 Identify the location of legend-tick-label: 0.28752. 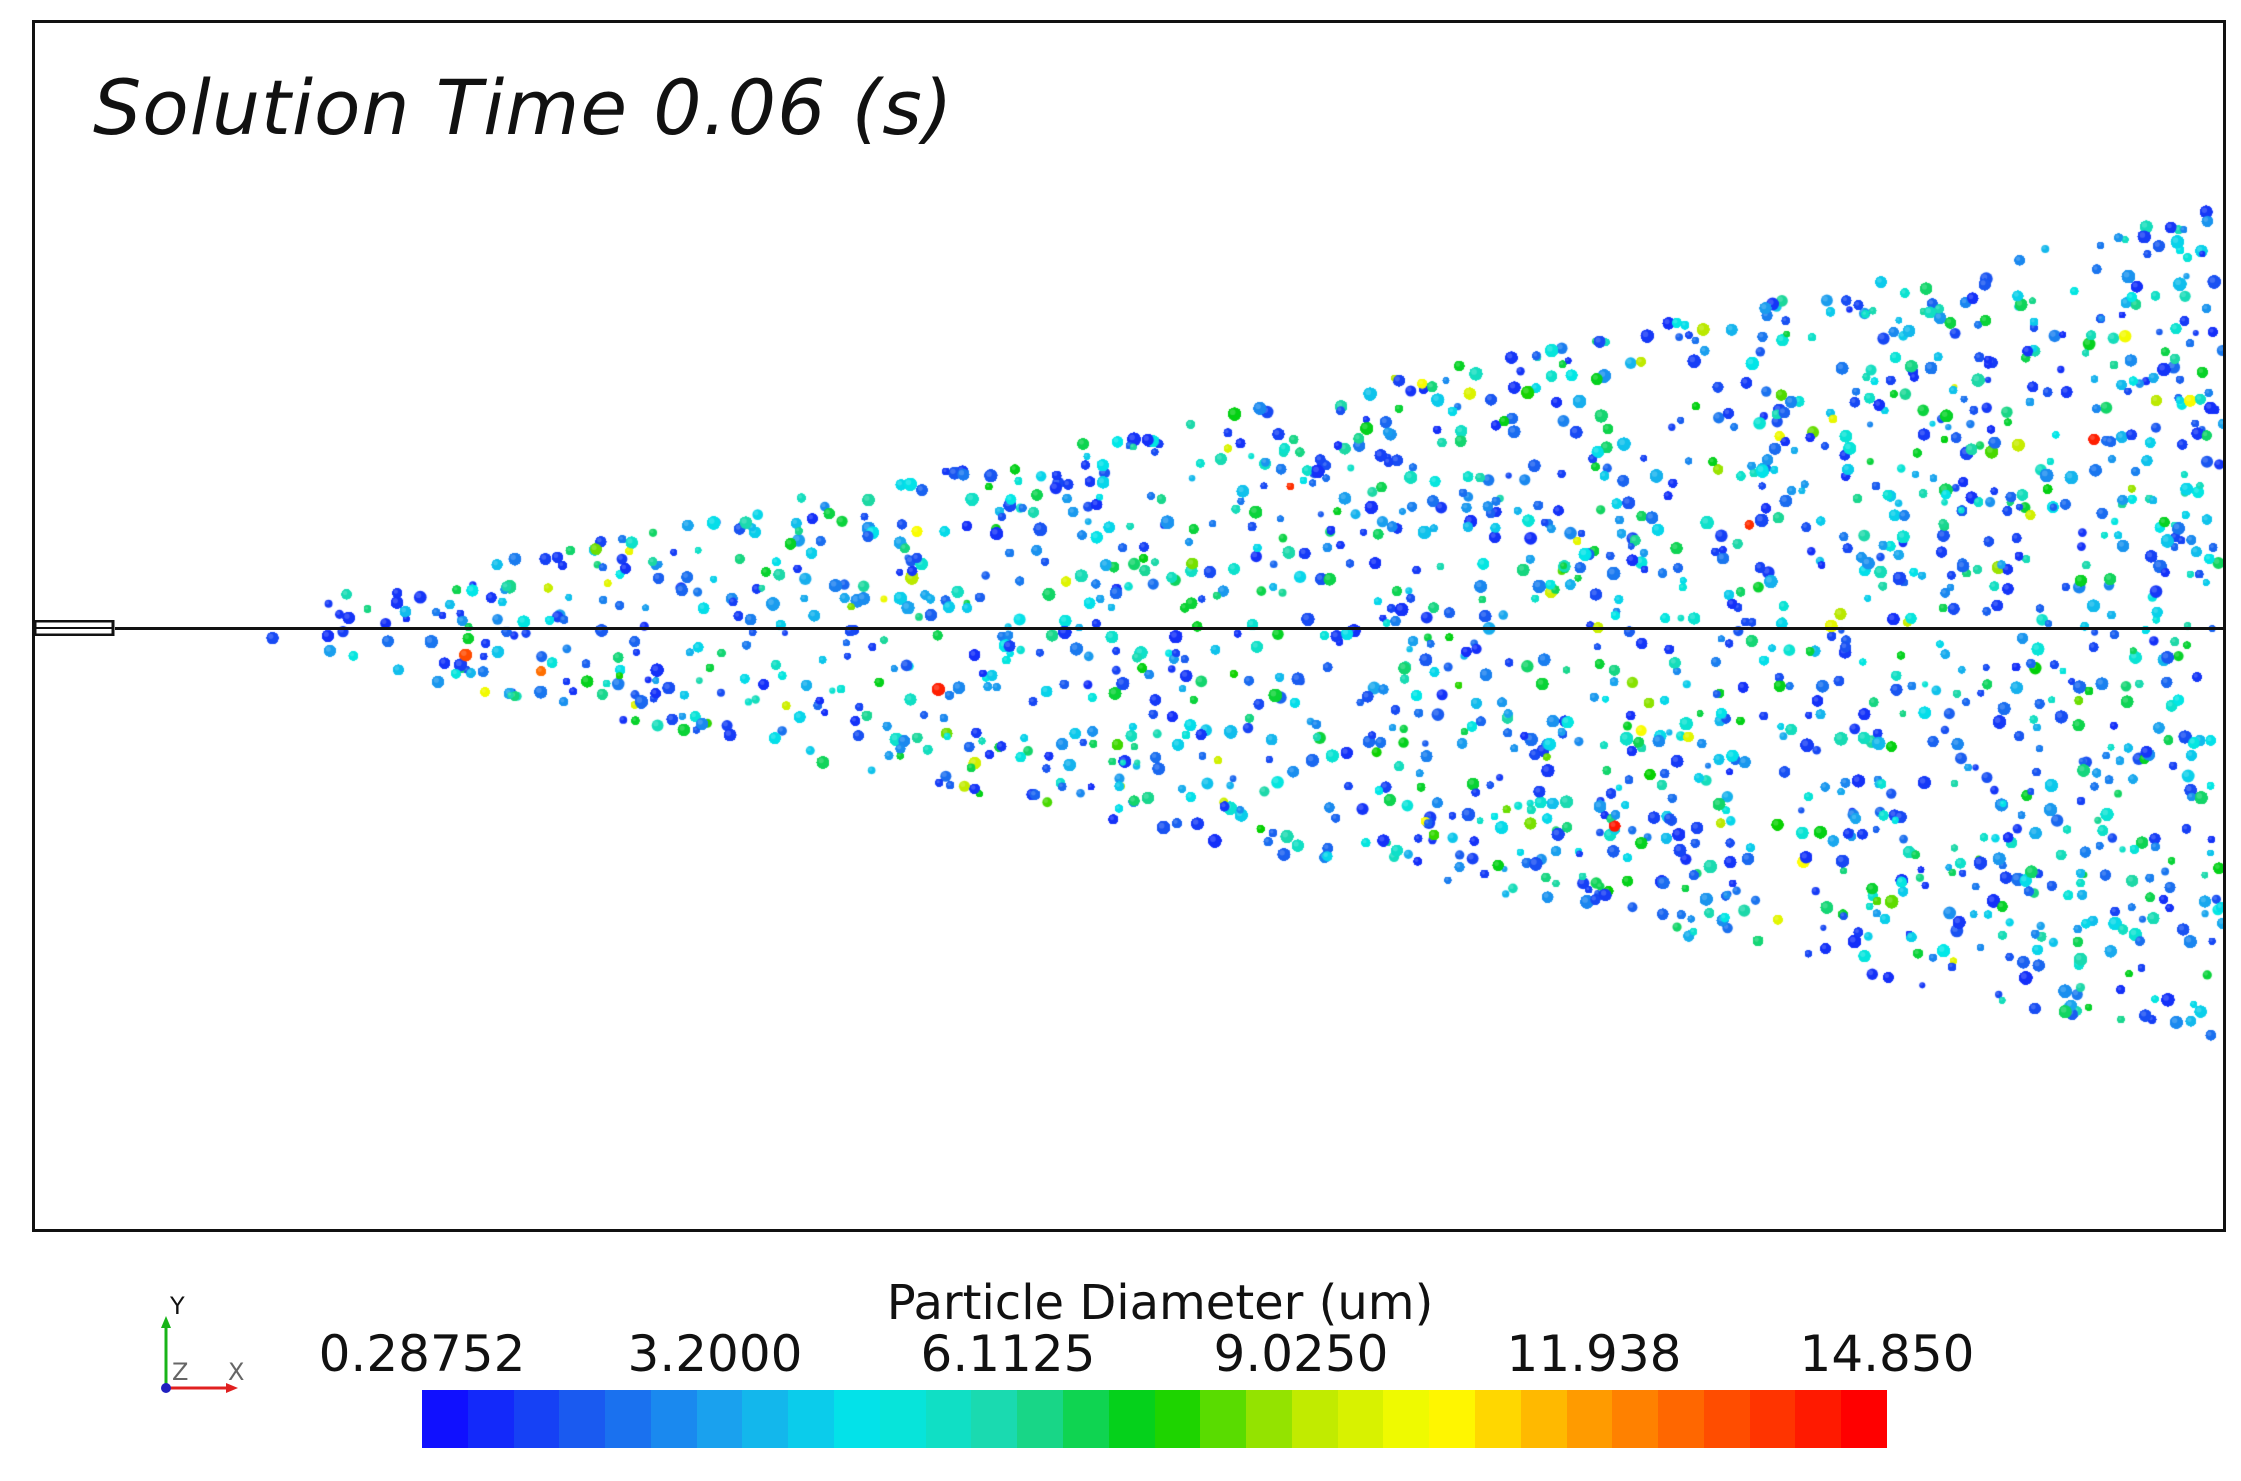
(422, 1354).